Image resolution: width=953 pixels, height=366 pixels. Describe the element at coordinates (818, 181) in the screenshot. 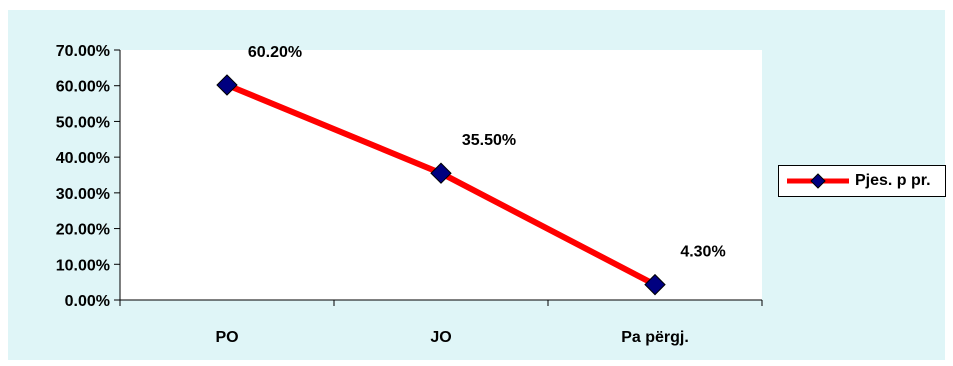

I see `legend-swatch` at that location.